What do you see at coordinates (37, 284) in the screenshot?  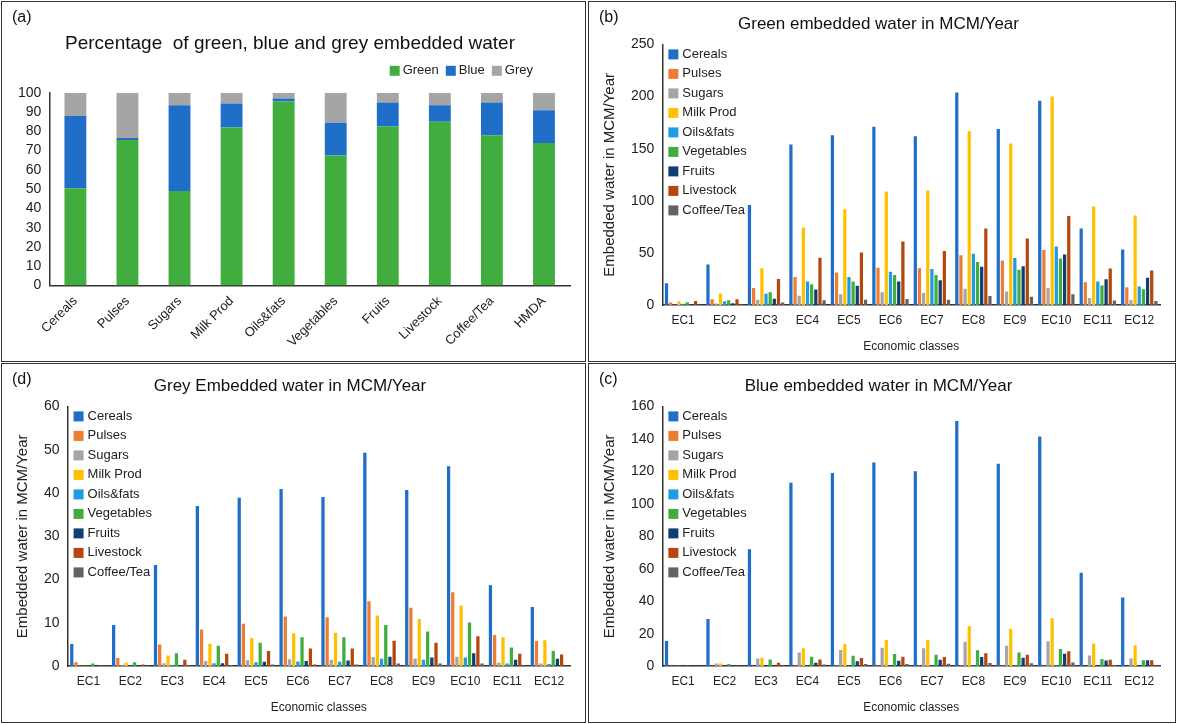 I see `y-tick-label: 0` at bounding box center [37, 284].